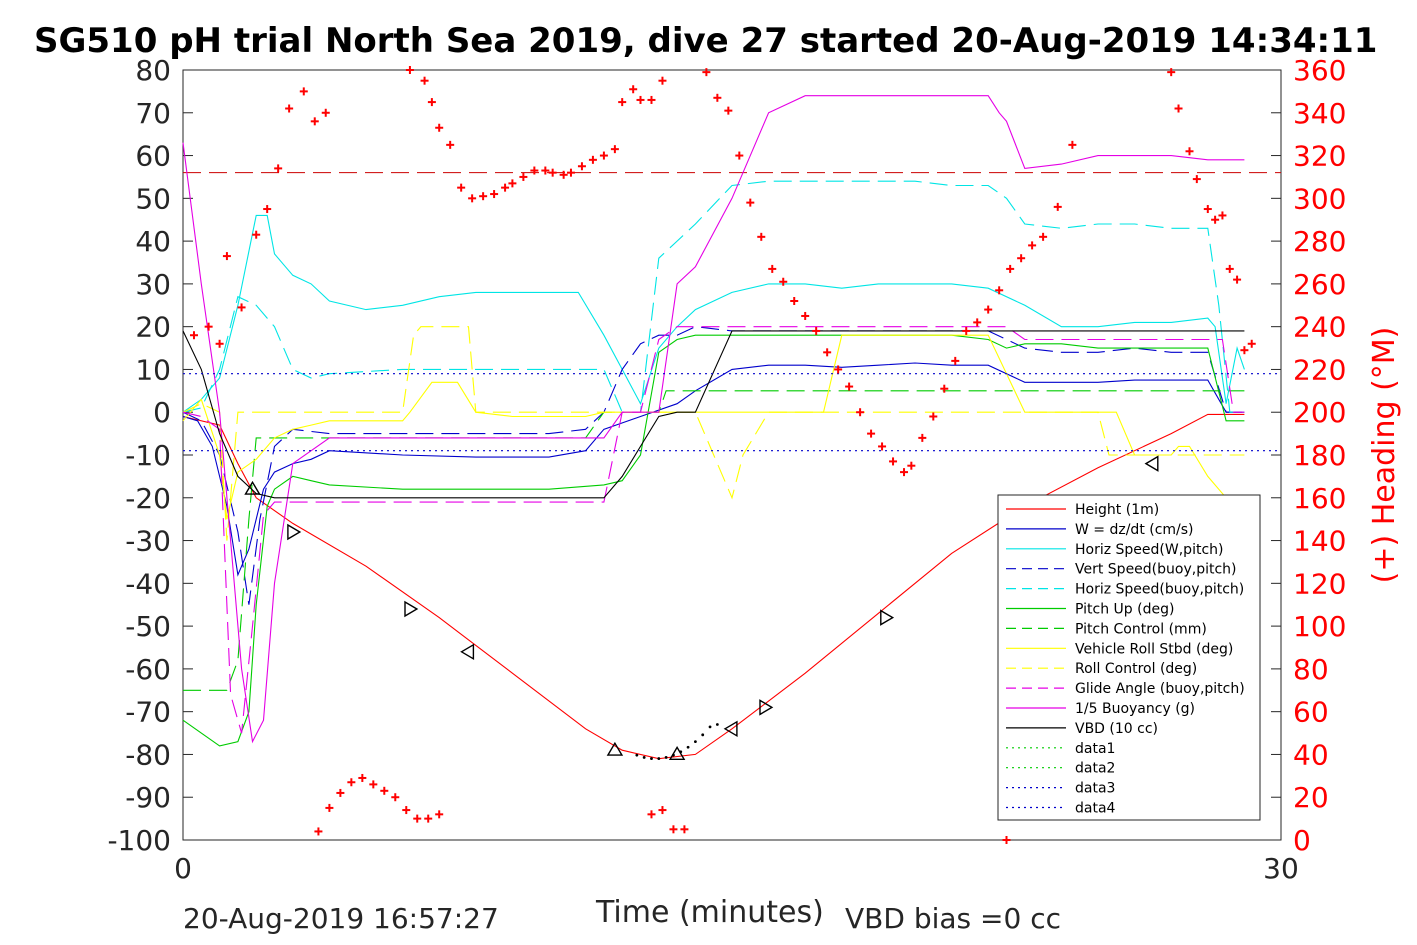  What do you see at coordinates (1311, 712) in the screenshot?
I see `right-tick-label: 60` at bounding box center [1311, 712].